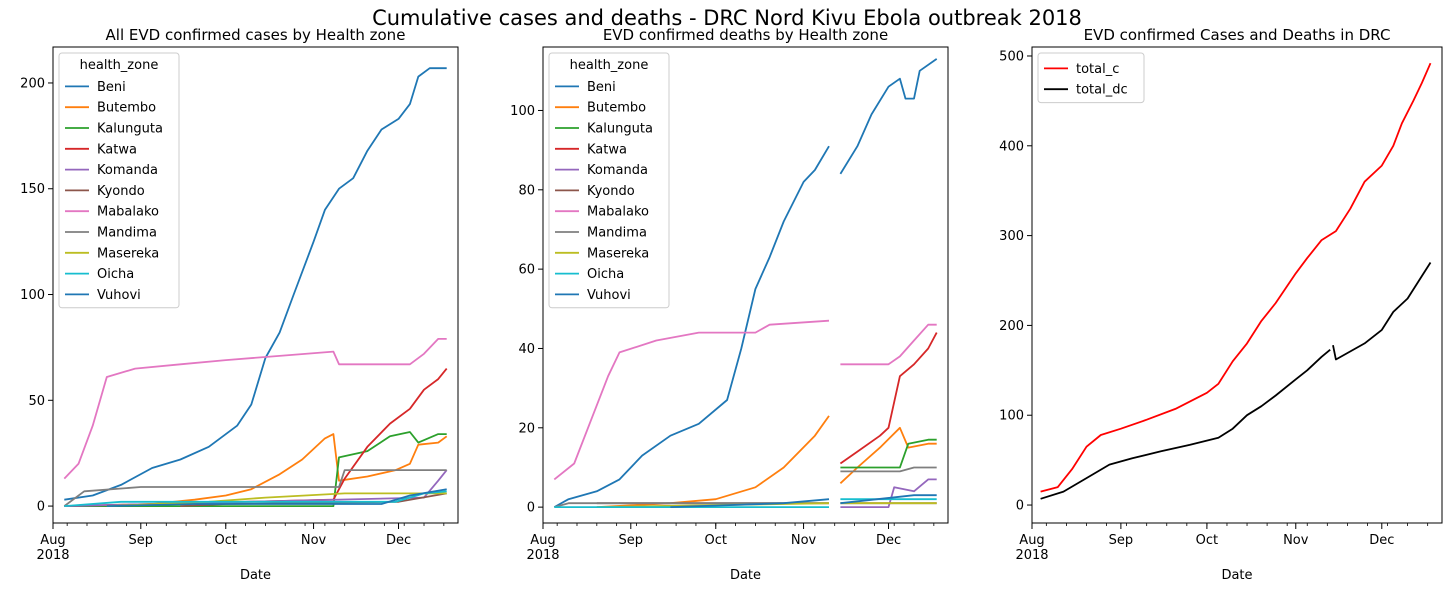 Image resolution: width=1454 pixels, height=592 pixels. Describe the element at coordinates (256, 35) in the screenshot. I see `chart-title: All EVD confirmed cases by Health zone` at that location.